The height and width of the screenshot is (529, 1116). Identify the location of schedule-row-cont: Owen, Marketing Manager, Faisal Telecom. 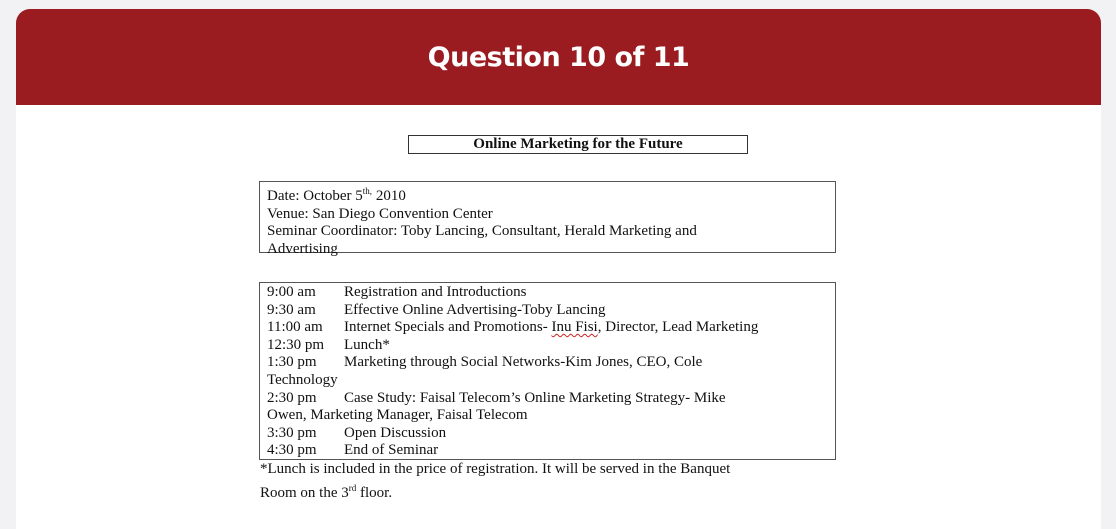
(397, 415).